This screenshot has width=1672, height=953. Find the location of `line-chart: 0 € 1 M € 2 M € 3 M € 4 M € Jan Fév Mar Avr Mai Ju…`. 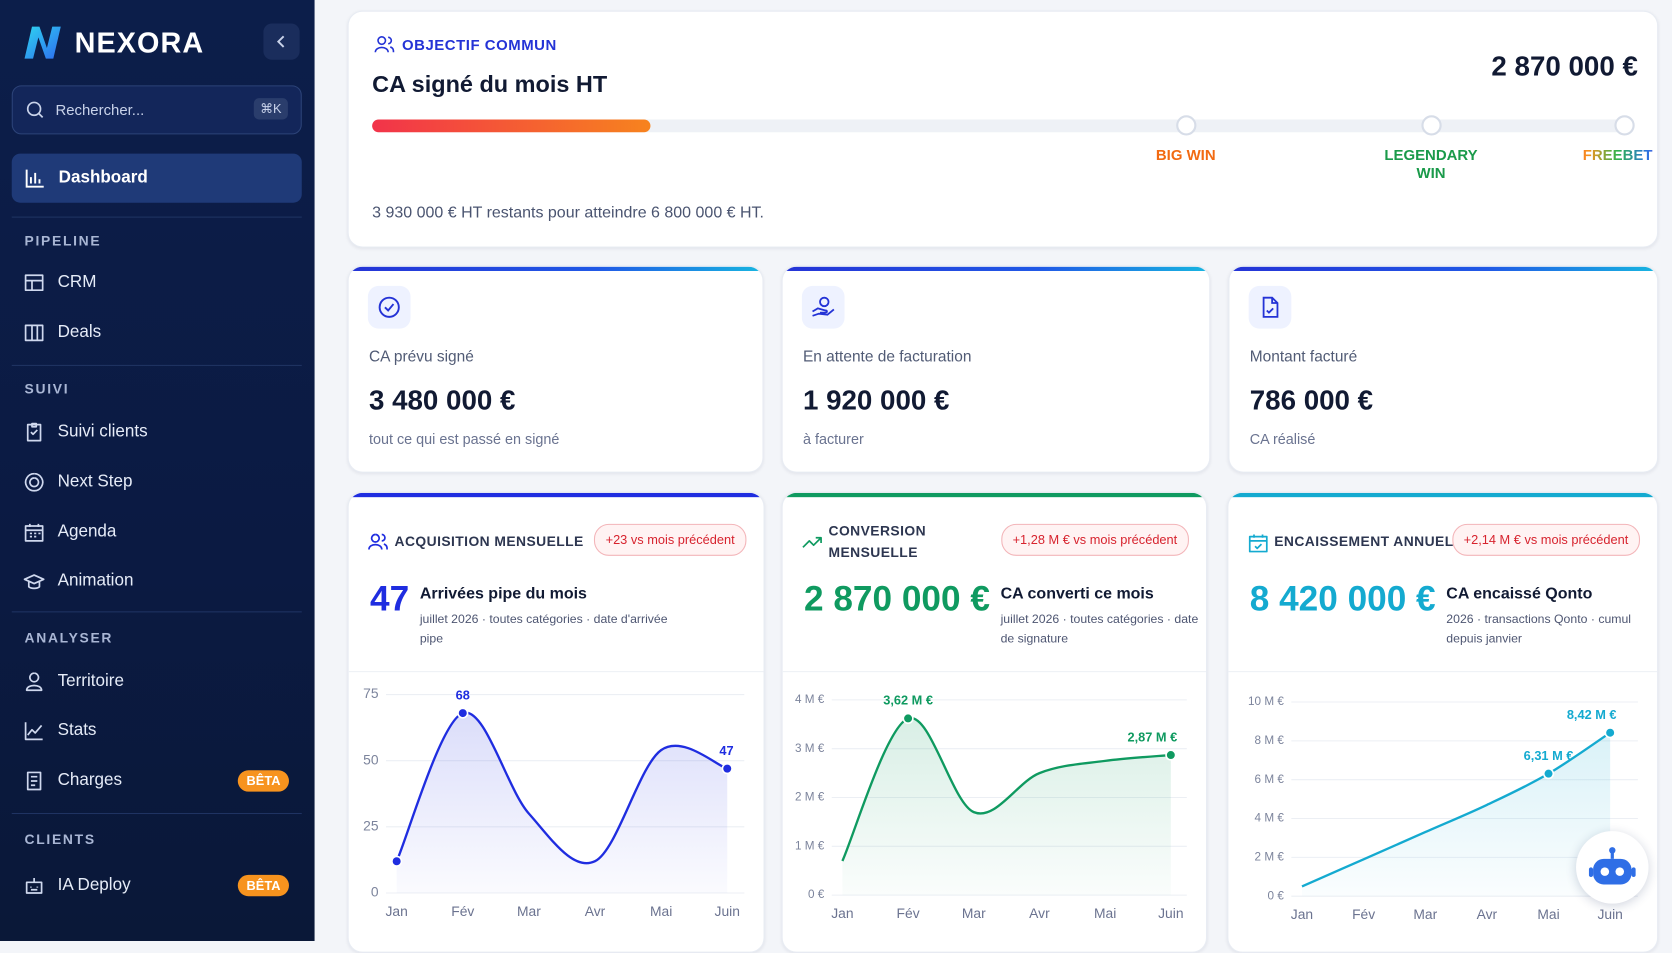

line-chart: 0 € 1 M € 2 M € 3 M € 4 M € Jan Fév Mar Avr Mai Ju… is located at coordinates (991, 807).